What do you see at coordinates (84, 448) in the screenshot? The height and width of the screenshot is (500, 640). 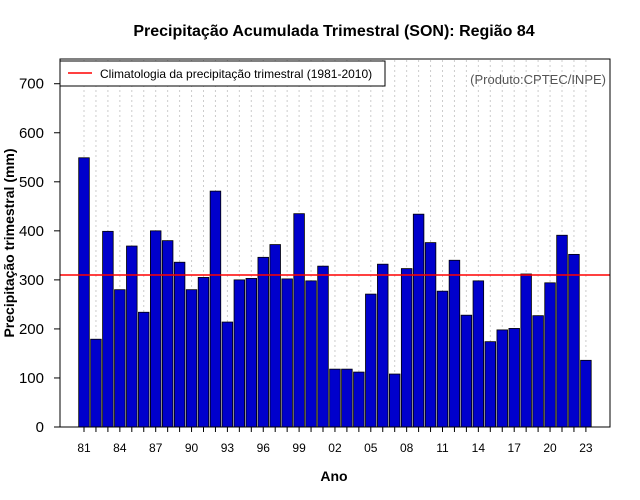 I see `xtick-label-81: 81` at bounding box center [84, 448].